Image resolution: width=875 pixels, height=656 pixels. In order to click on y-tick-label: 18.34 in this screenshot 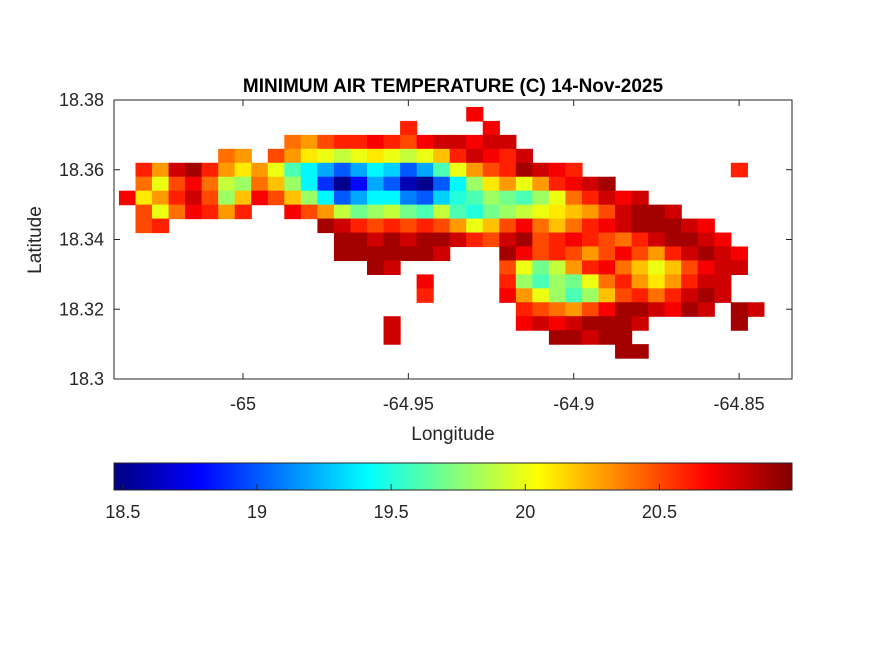, I will do `click(81, 240)`.